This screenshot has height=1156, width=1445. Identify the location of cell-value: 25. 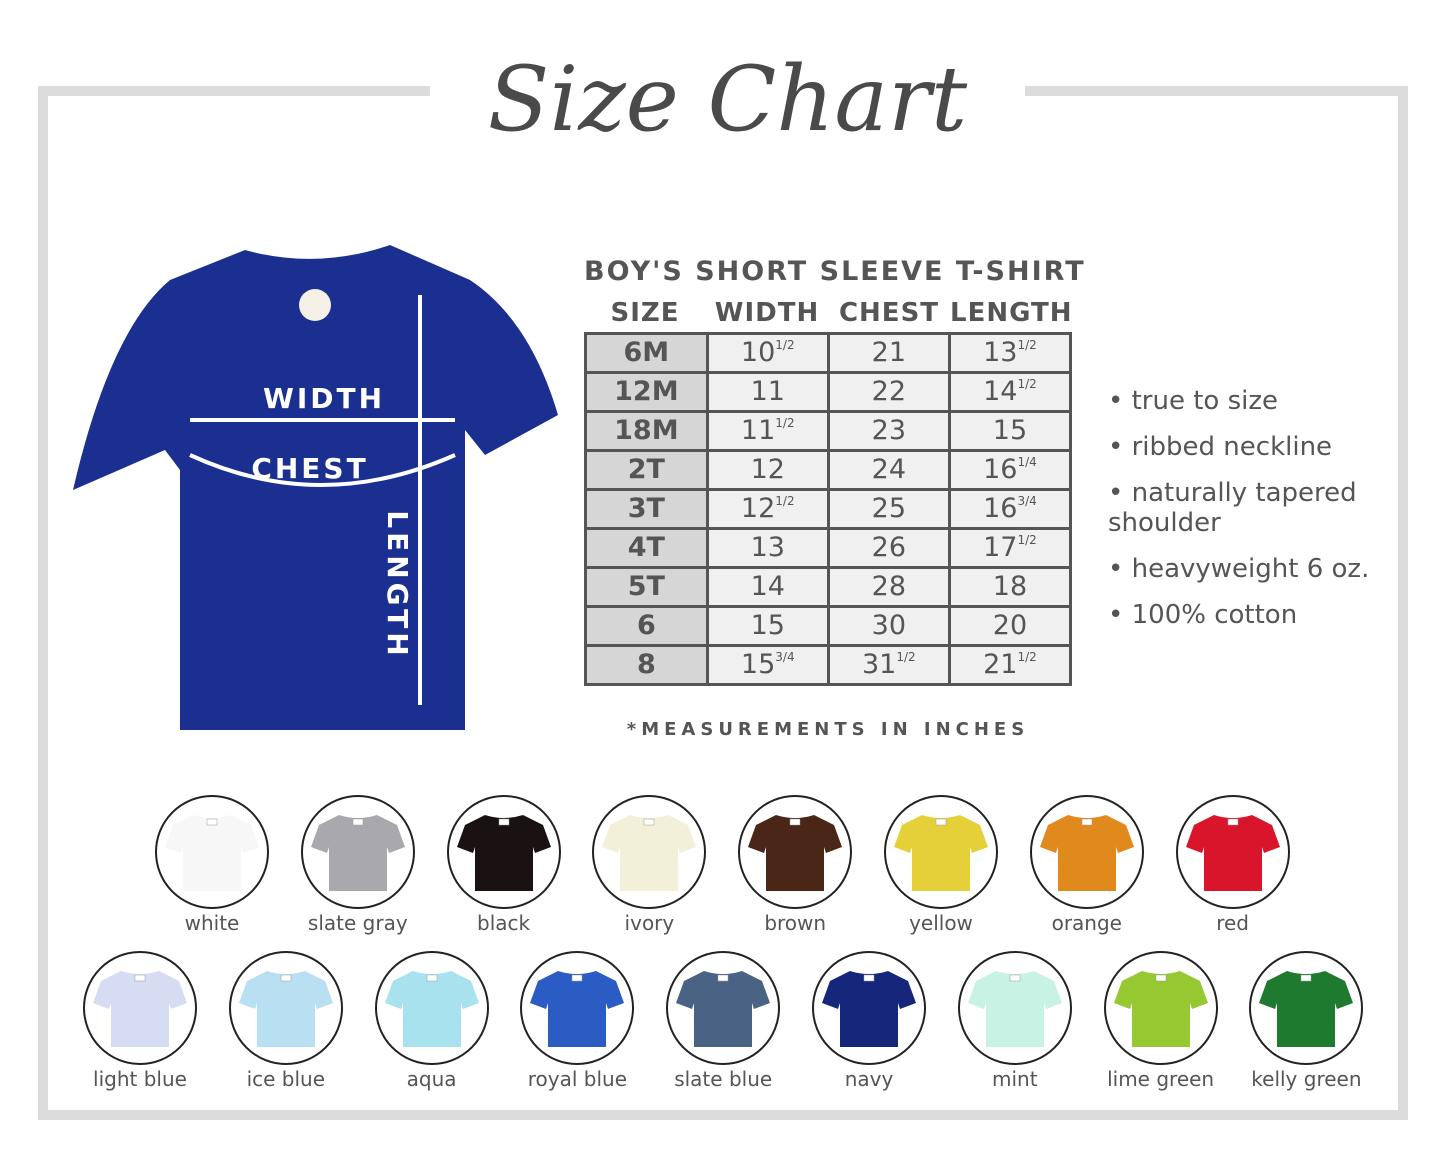
(889, 508).